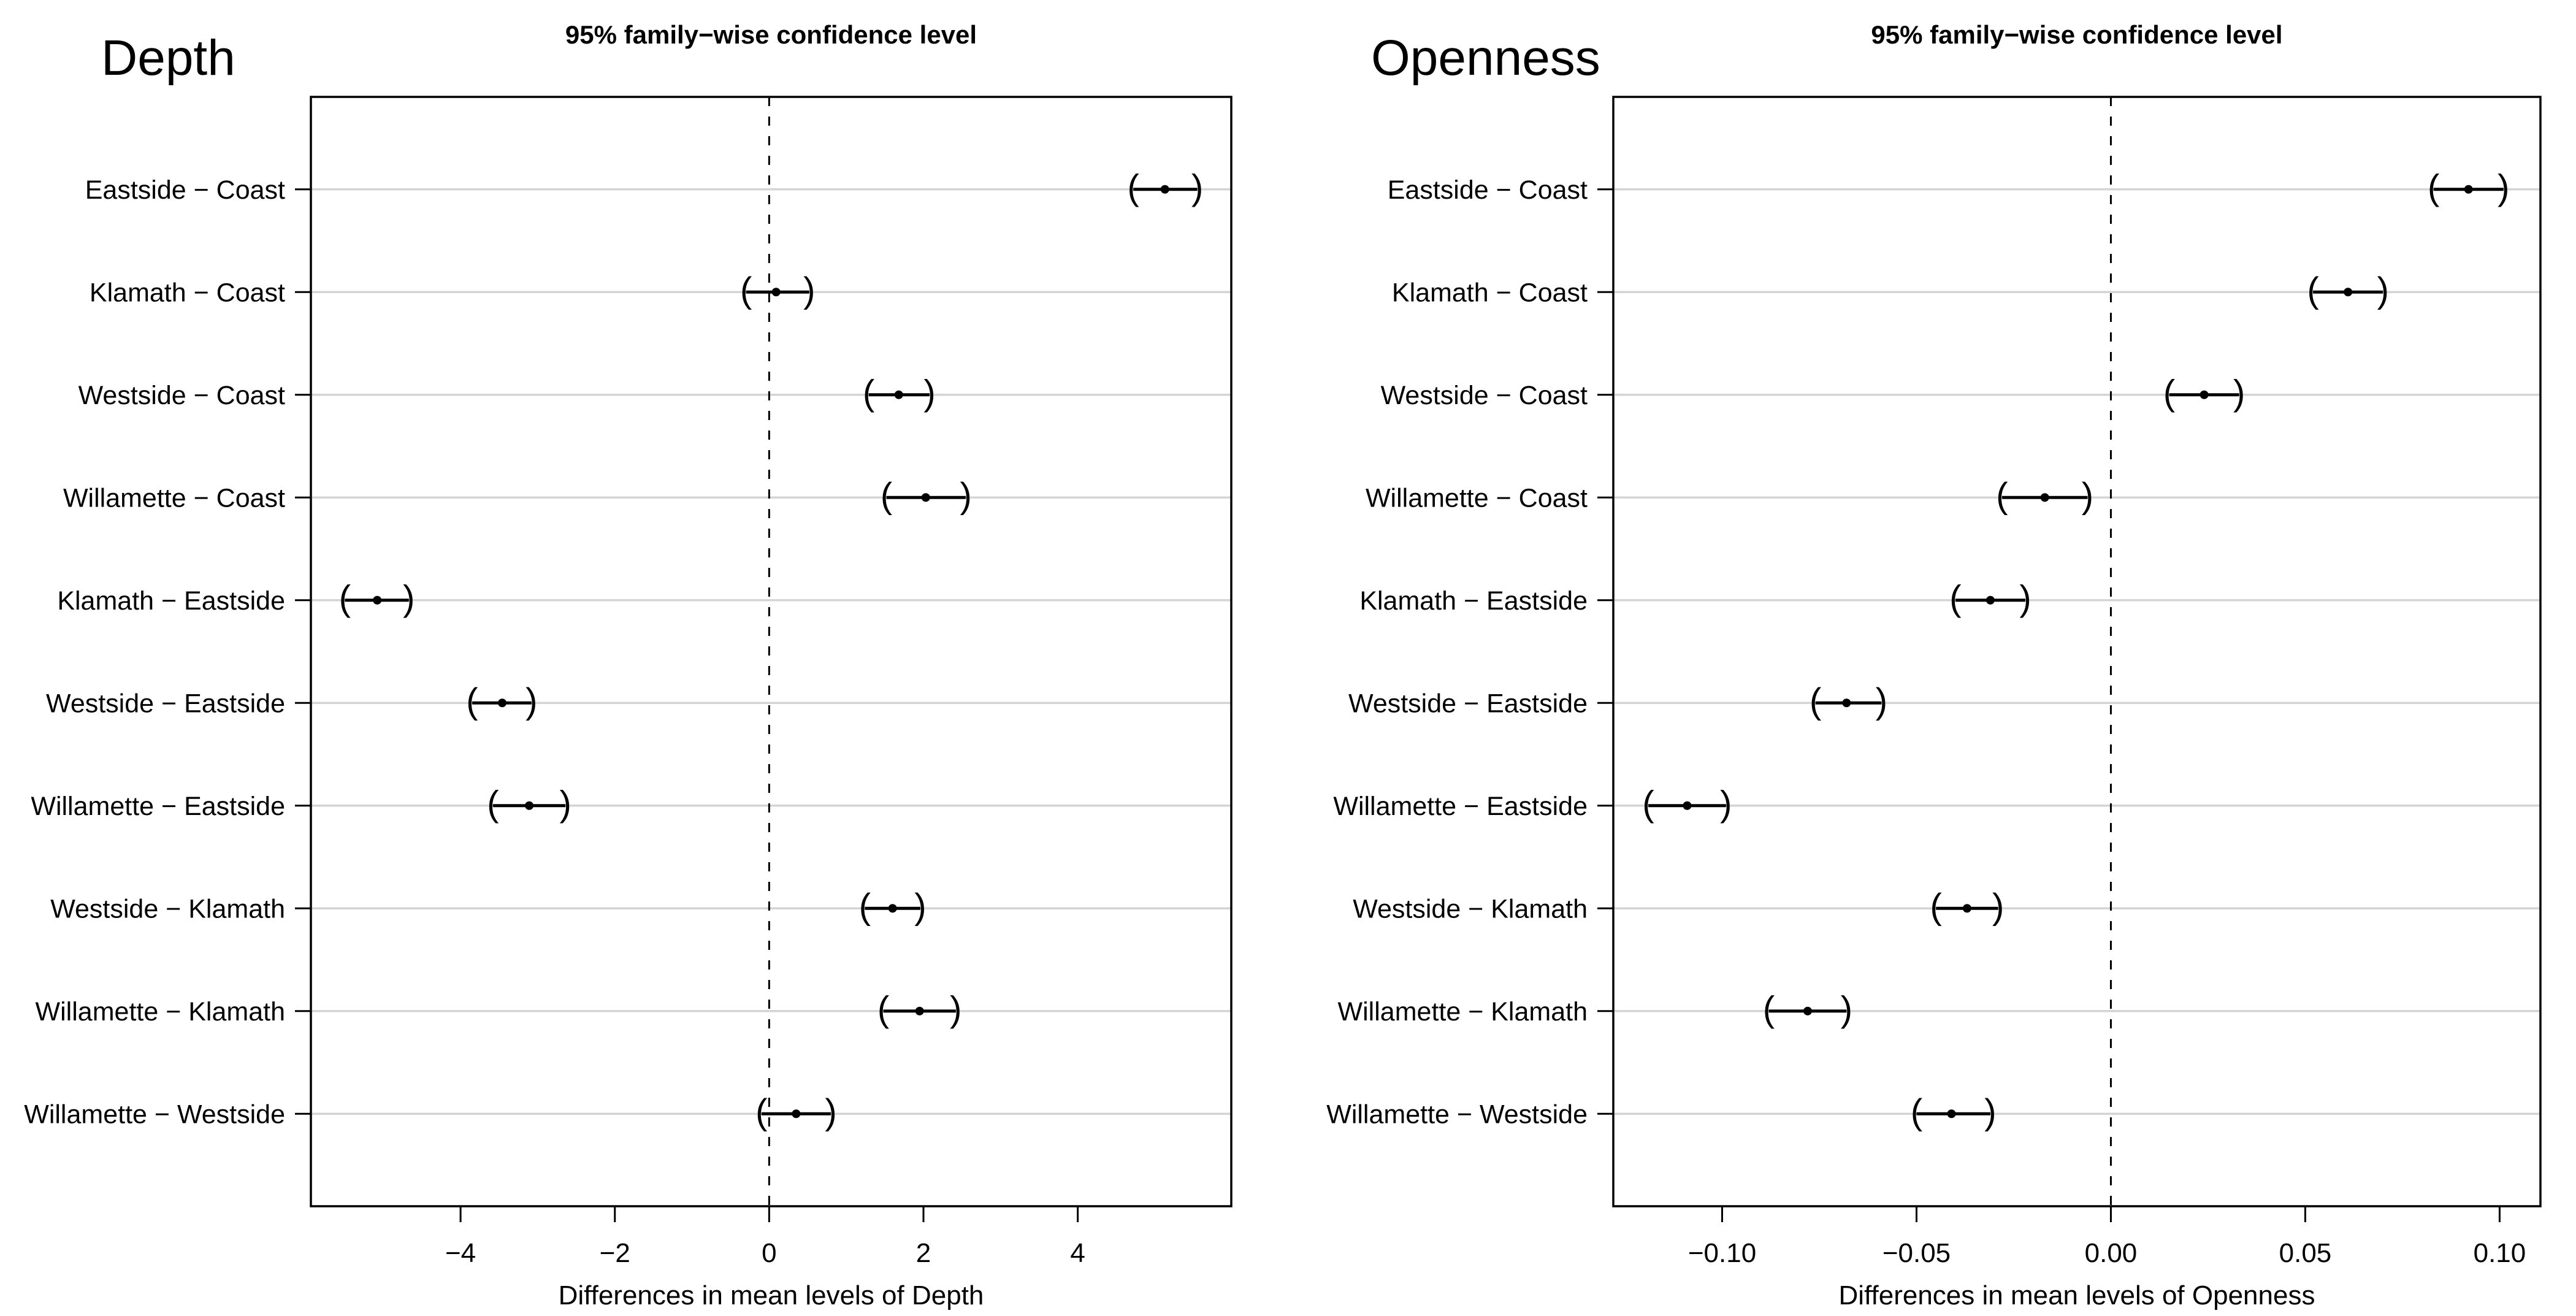  I want to click on x-tick-label: −0.10, so click(1722, 1253).